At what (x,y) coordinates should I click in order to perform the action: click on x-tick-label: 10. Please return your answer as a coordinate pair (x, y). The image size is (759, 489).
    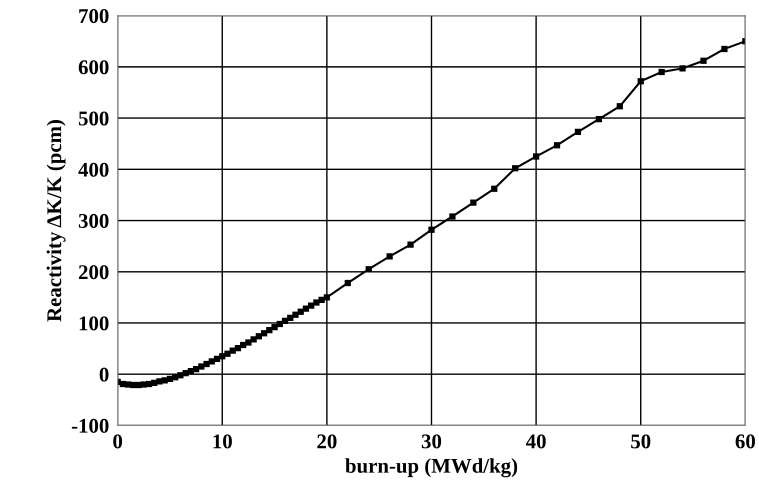
    Looking at the image, I should click on (223, 441).